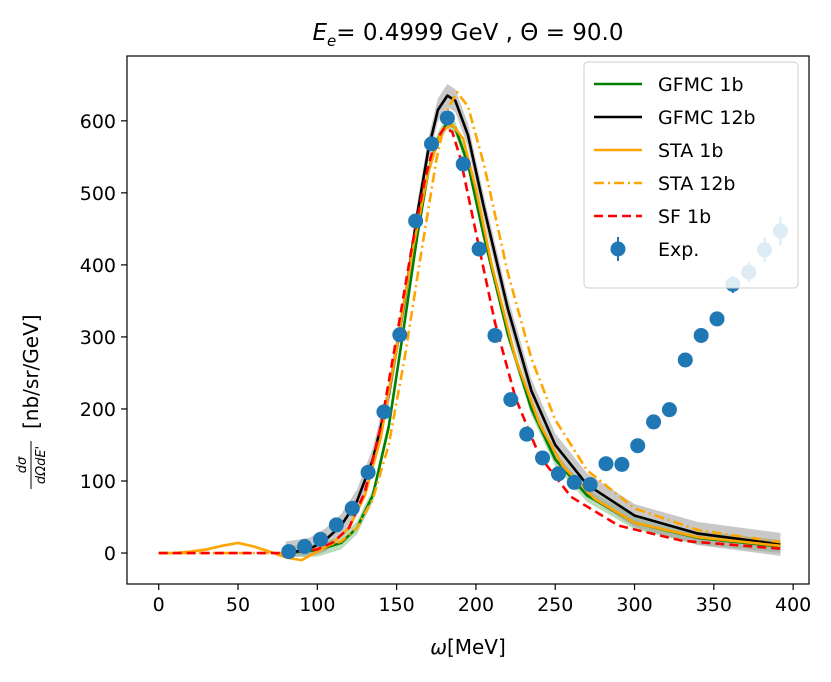 The height and width of the screenshot is (682, 831). I want to click on x-tick-label: 100, so click(317, 605).